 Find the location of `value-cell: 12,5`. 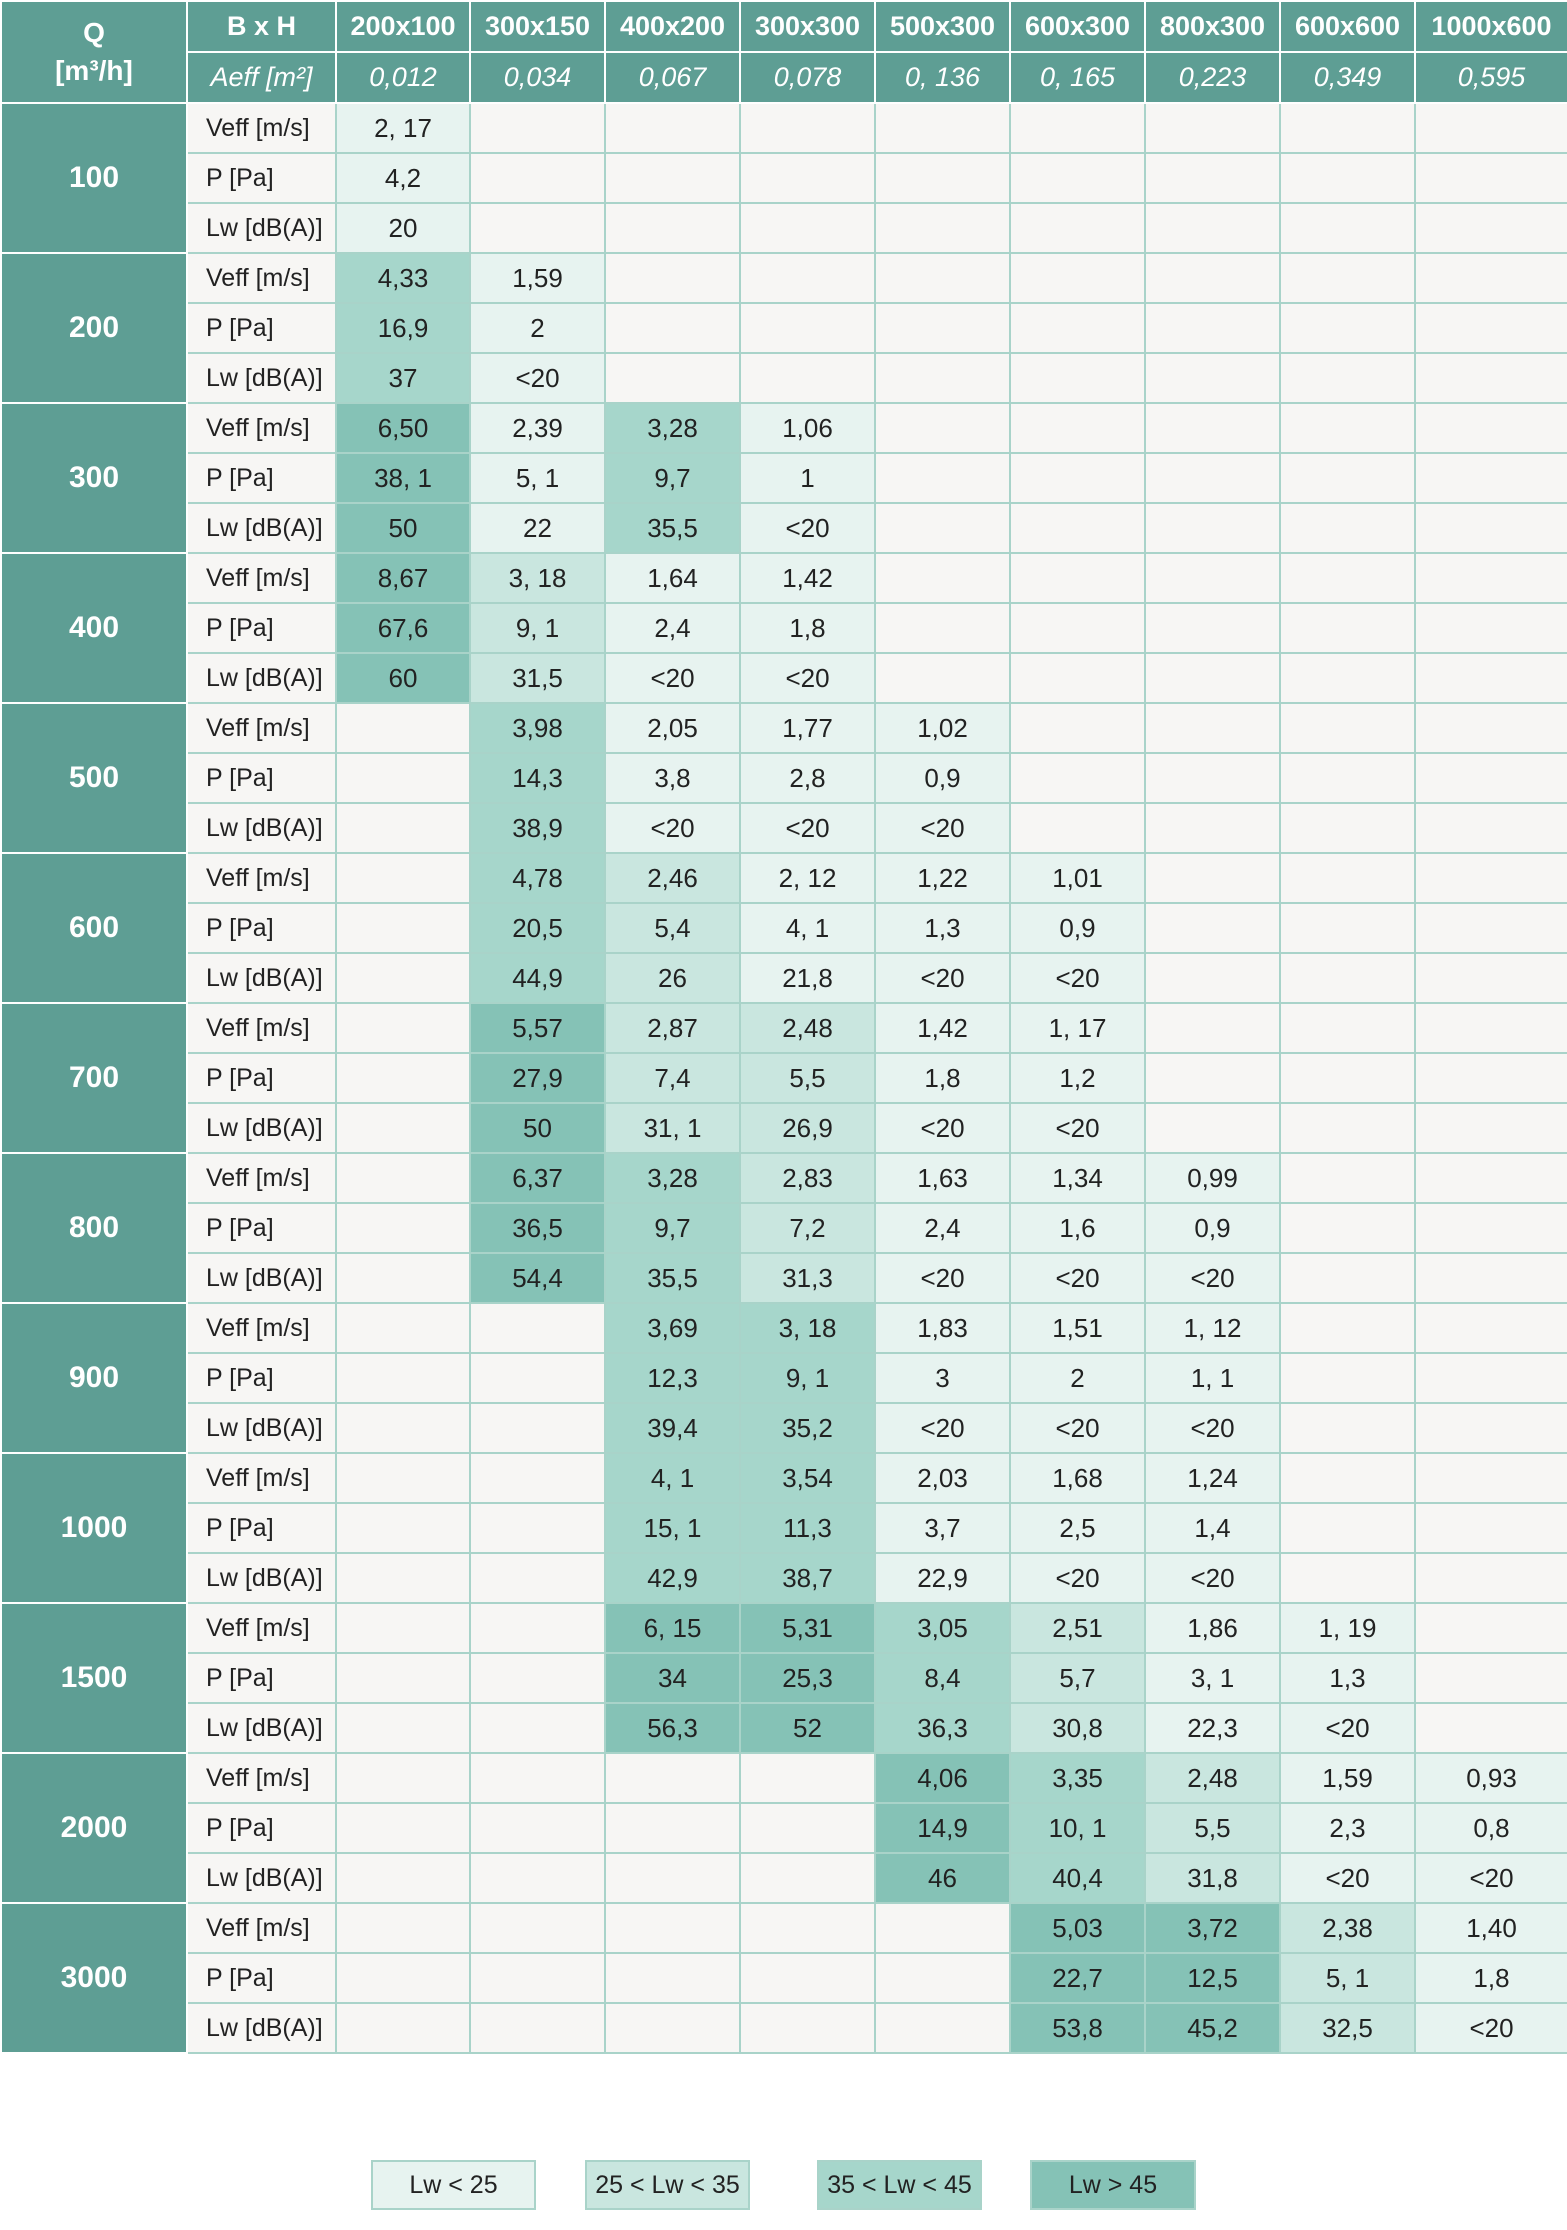

value-cell: 12,5 is located at coordinates (1212, 1978).